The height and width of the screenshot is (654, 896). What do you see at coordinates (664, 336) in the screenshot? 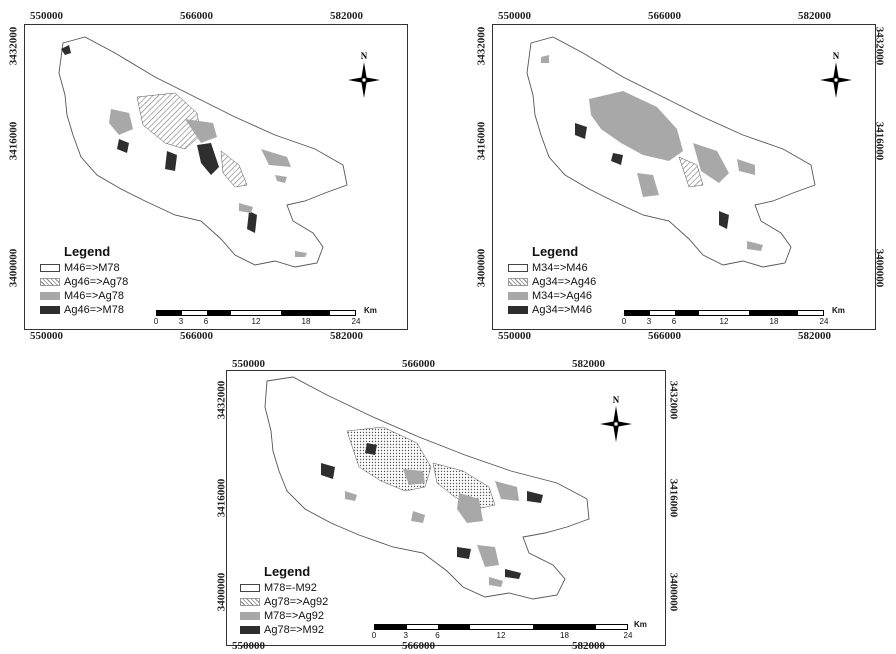
I see `bottom-coord: 566000` at bounding box center [664, 336].